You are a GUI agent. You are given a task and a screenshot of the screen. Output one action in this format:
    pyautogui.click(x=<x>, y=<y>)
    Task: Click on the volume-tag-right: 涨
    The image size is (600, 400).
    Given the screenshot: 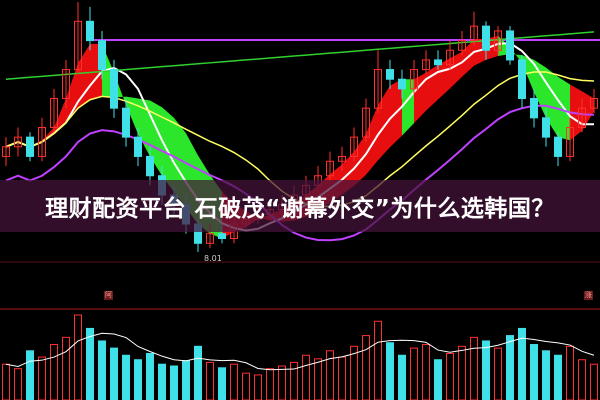 What is the action you would take?
    pyautogui.click(x=588, y=295)
    